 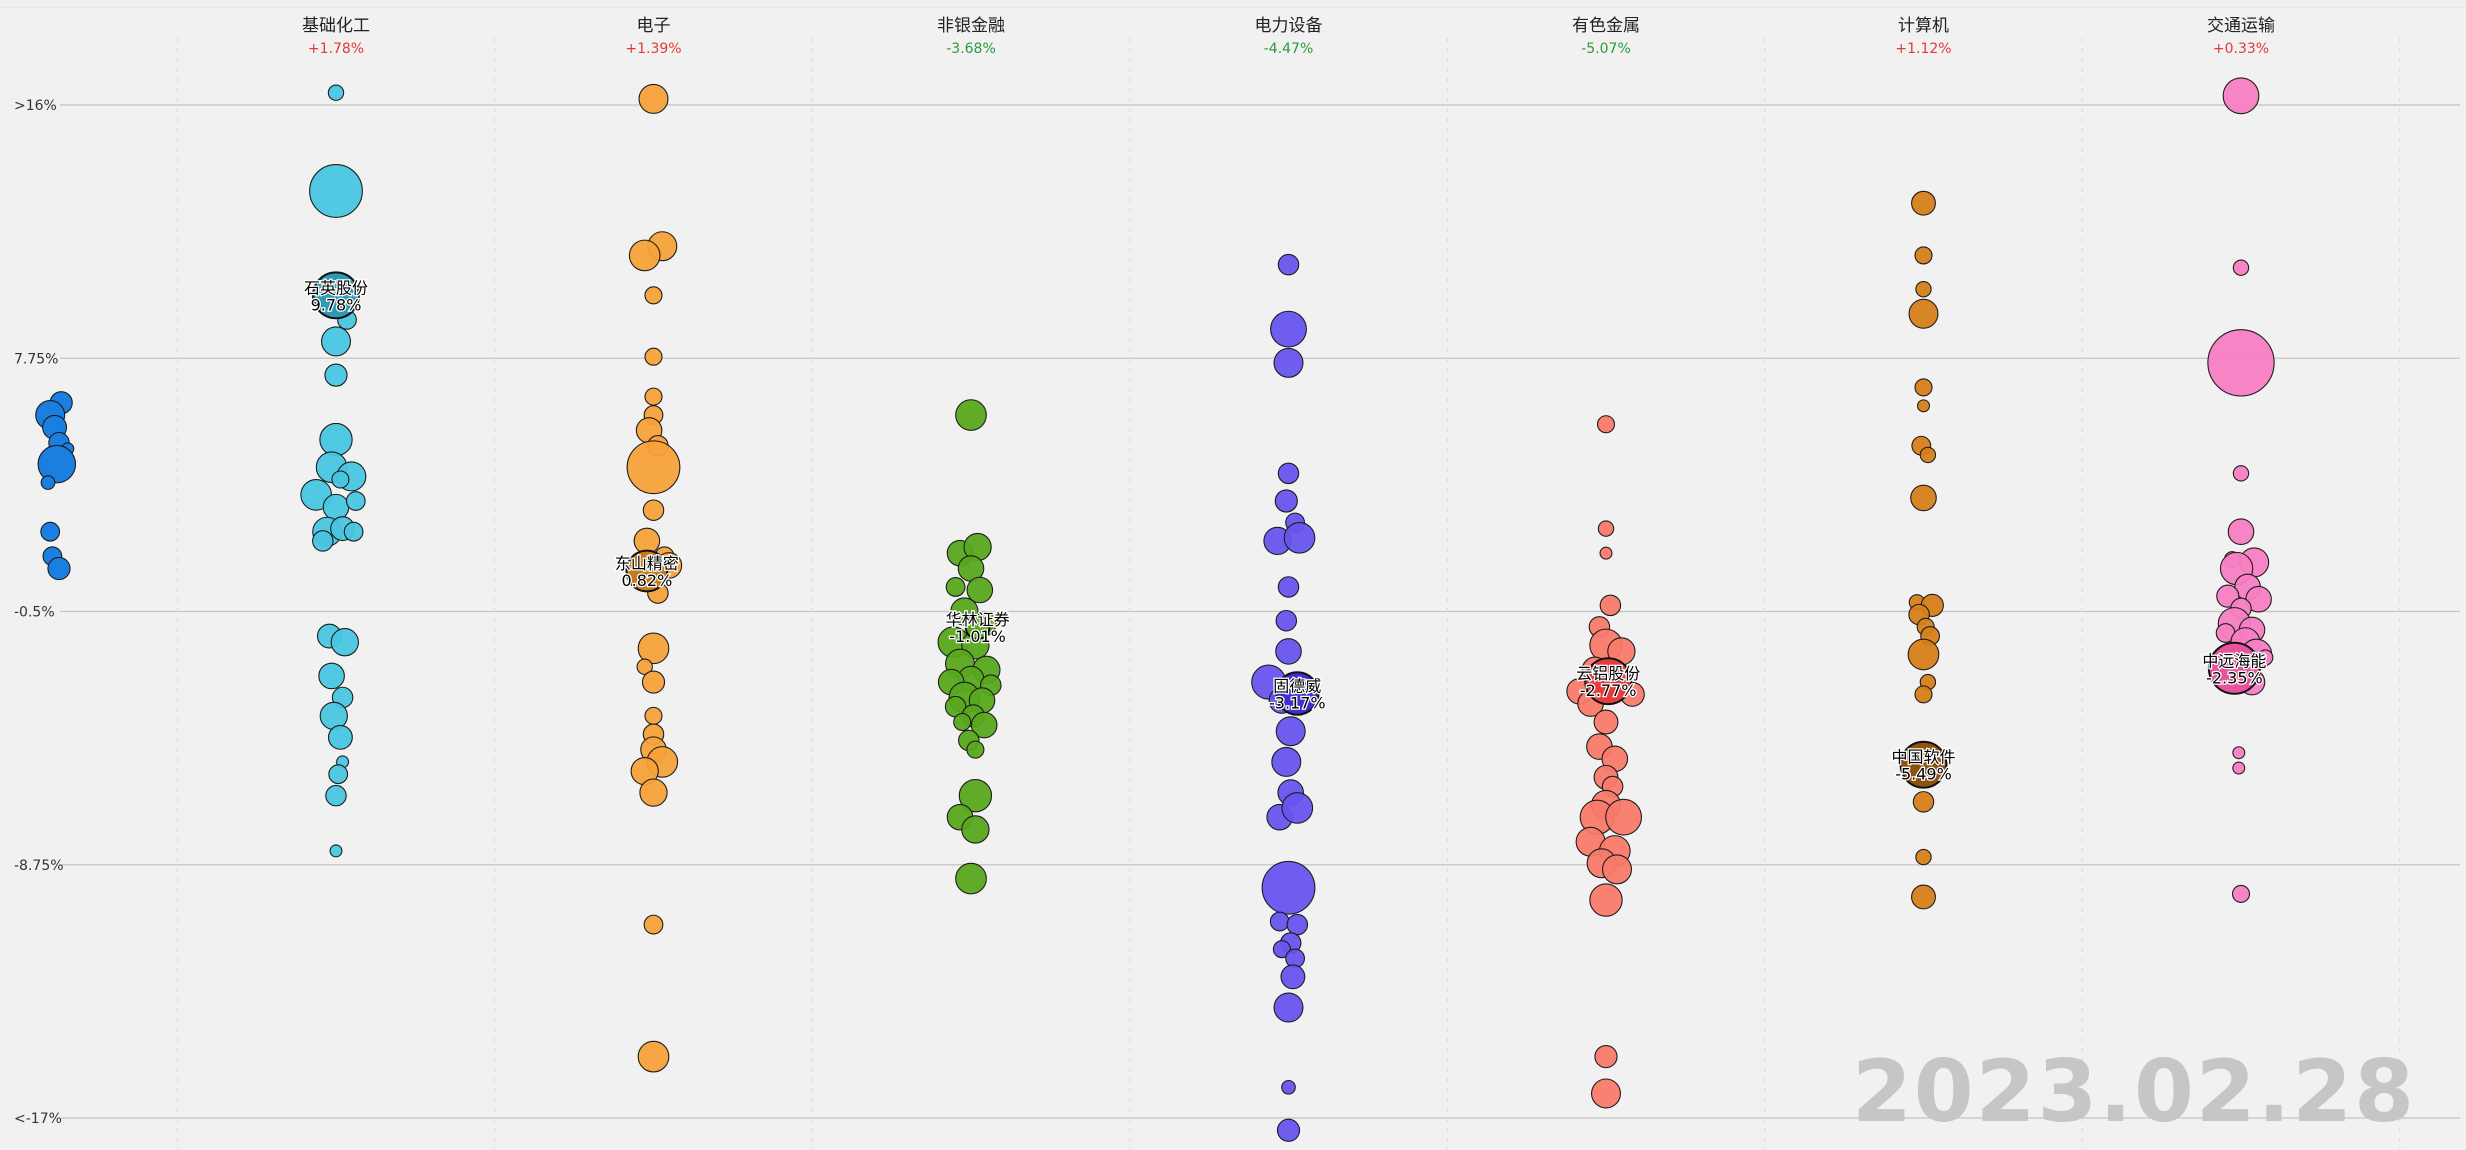 I want to click on sector-name: 电子, so click(x=654, y=26).